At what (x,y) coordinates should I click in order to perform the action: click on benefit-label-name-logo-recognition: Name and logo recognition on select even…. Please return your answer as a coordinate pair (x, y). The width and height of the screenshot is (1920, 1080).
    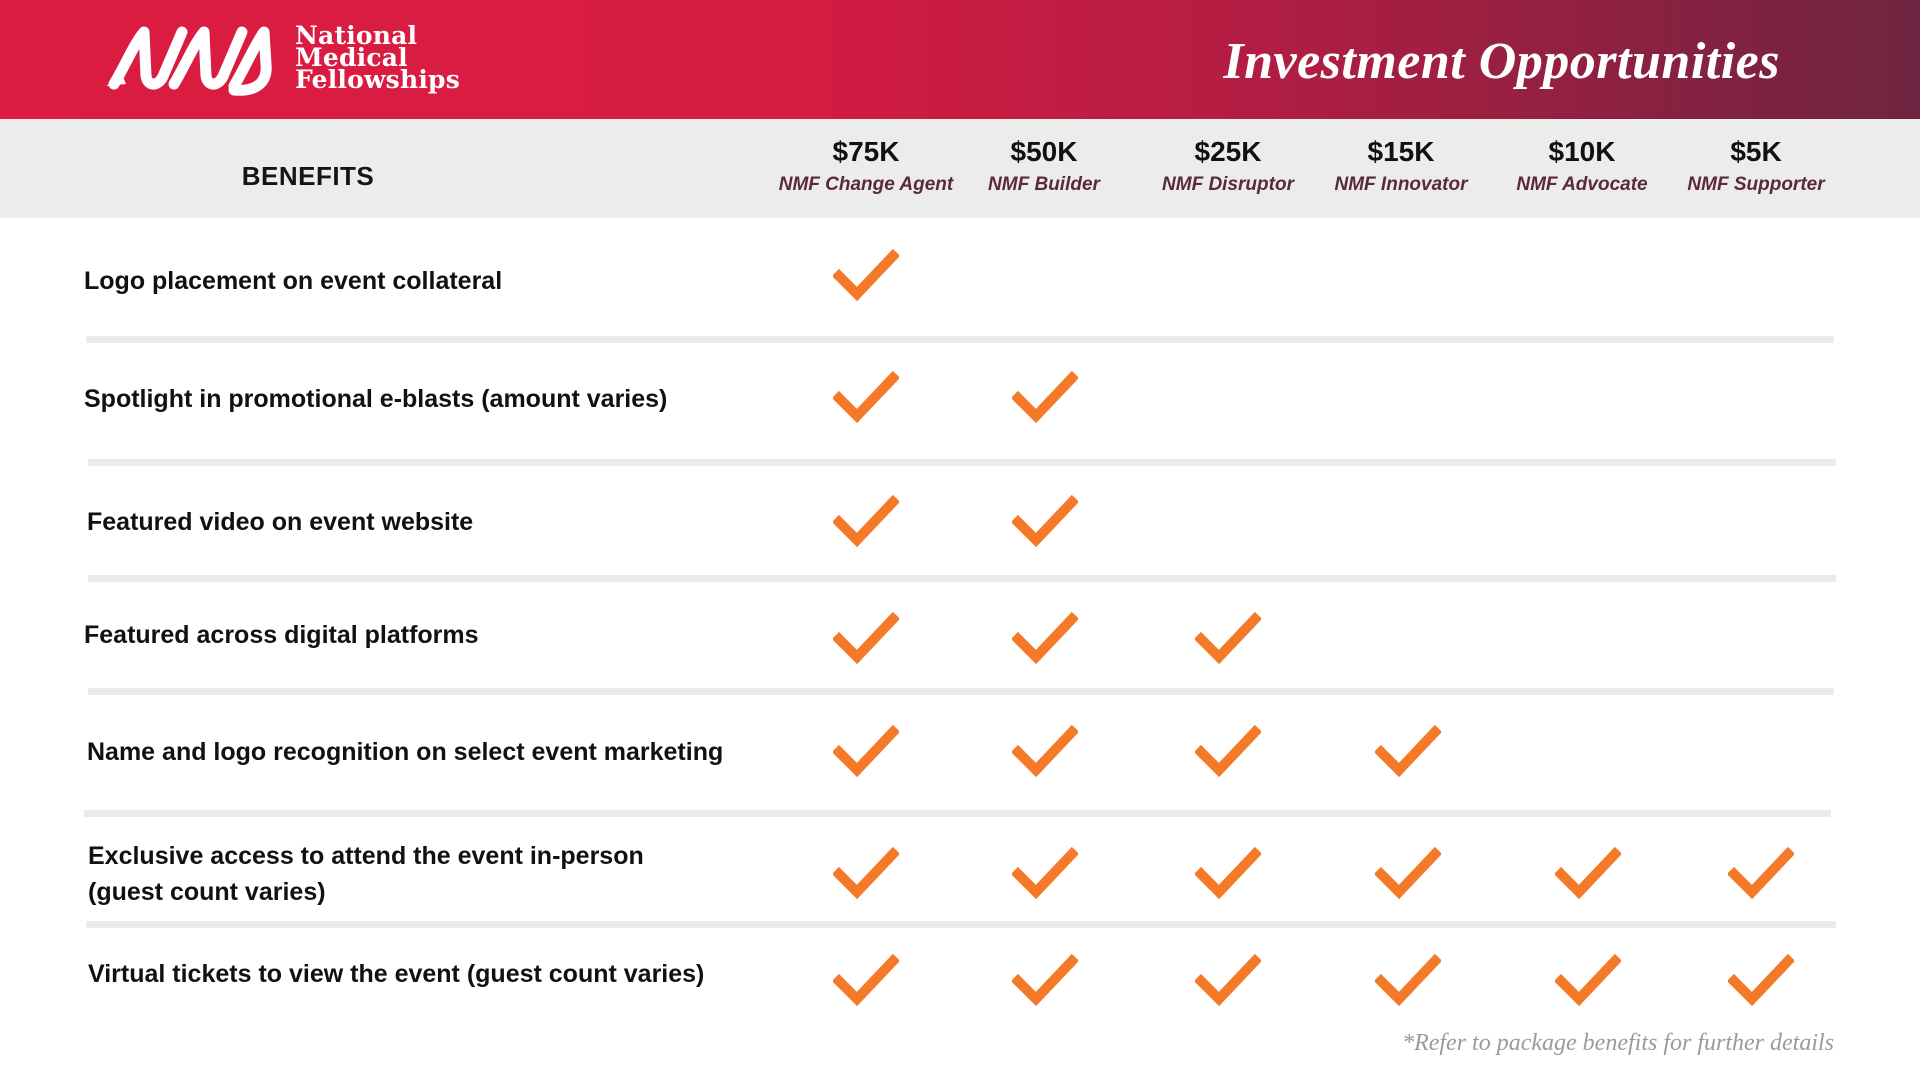
    Looking at the image, I should click on (405, 752).